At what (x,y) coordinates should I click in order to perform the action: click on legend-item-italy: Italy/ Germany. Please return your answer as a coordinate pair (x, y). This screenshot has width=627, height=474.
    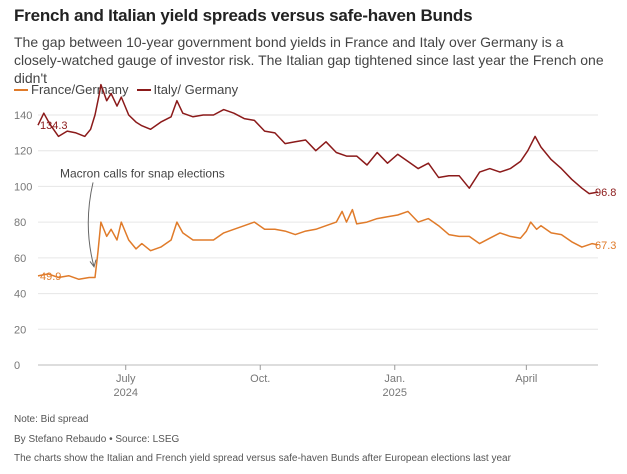
    Looking at the image, I should click on (187, 89).